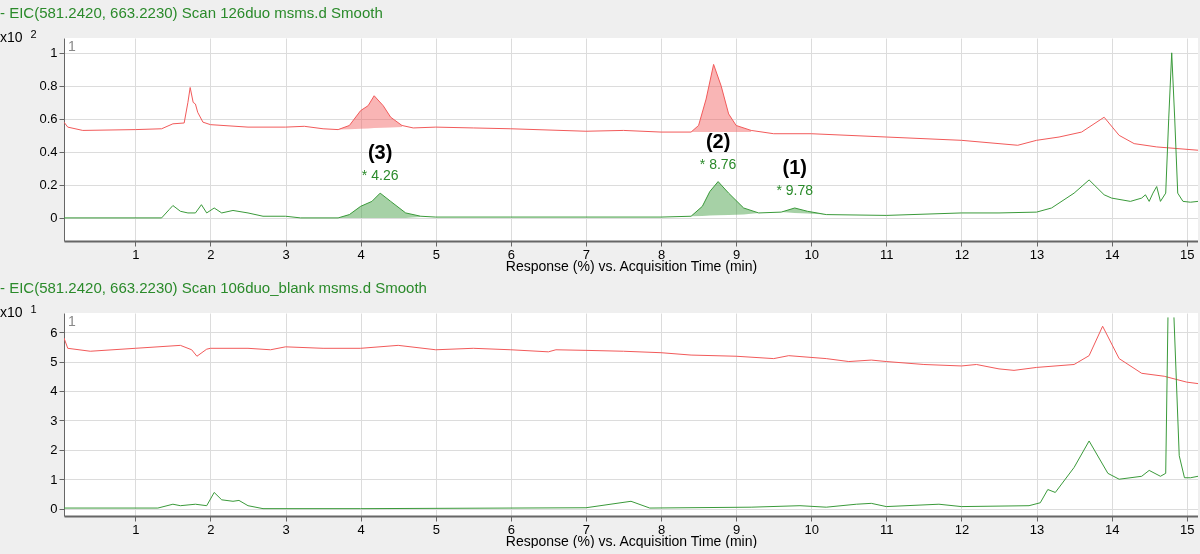 This screenshot has height=554, width=1200. What do you see at coordinates (54, 362) in the screenshot?
I see `y-tick-label: 5` at bounding box center [54, 362].